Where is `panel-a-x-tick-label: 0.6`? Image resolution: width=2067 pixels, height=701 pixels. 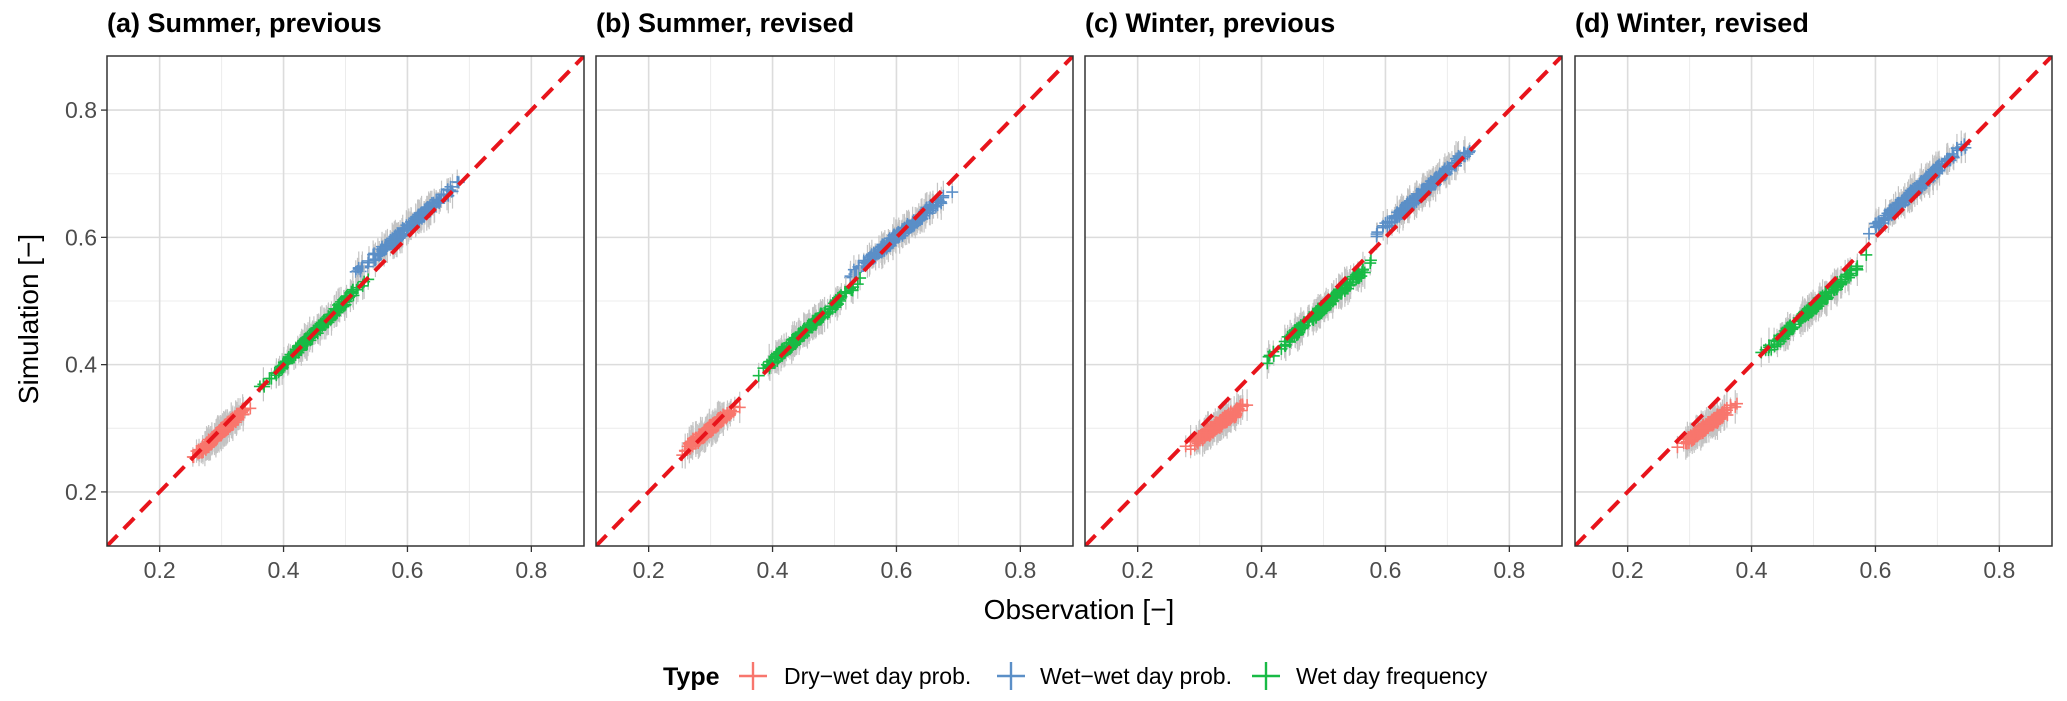 panel-a-x-tick-label: 0.6 is located at coordinates (407, 570).